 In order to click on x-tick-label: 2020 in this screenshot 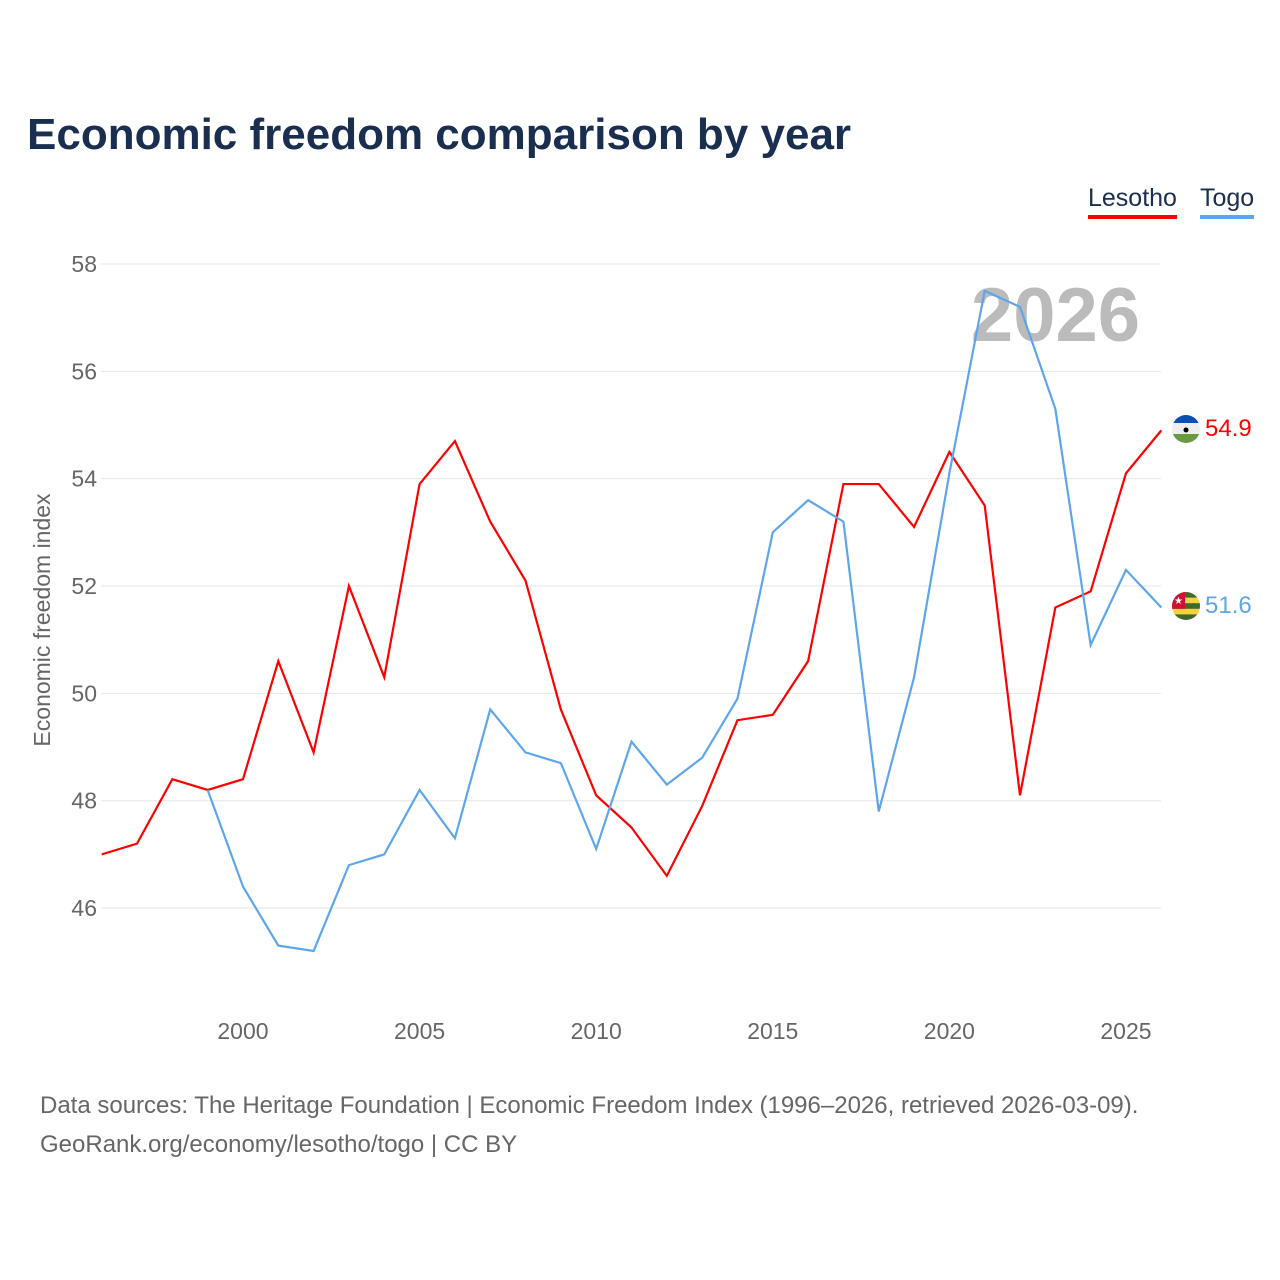, I will do `click(949, 1031)`.